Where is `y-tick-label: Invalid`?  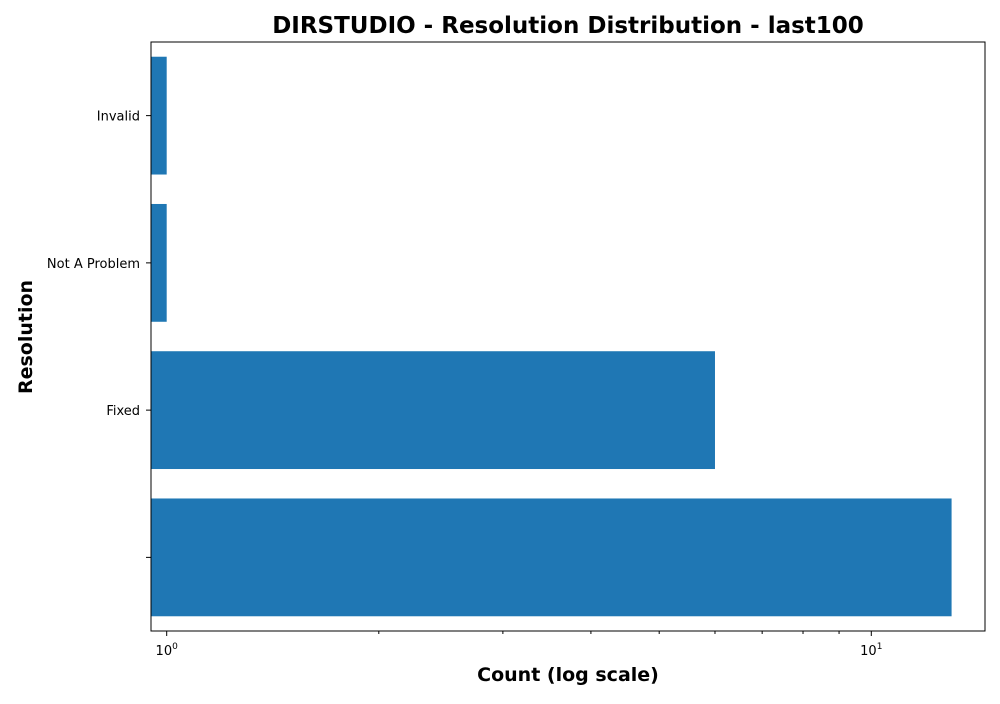 y-tick-label: Invalid is located at coordinates (118, 117).